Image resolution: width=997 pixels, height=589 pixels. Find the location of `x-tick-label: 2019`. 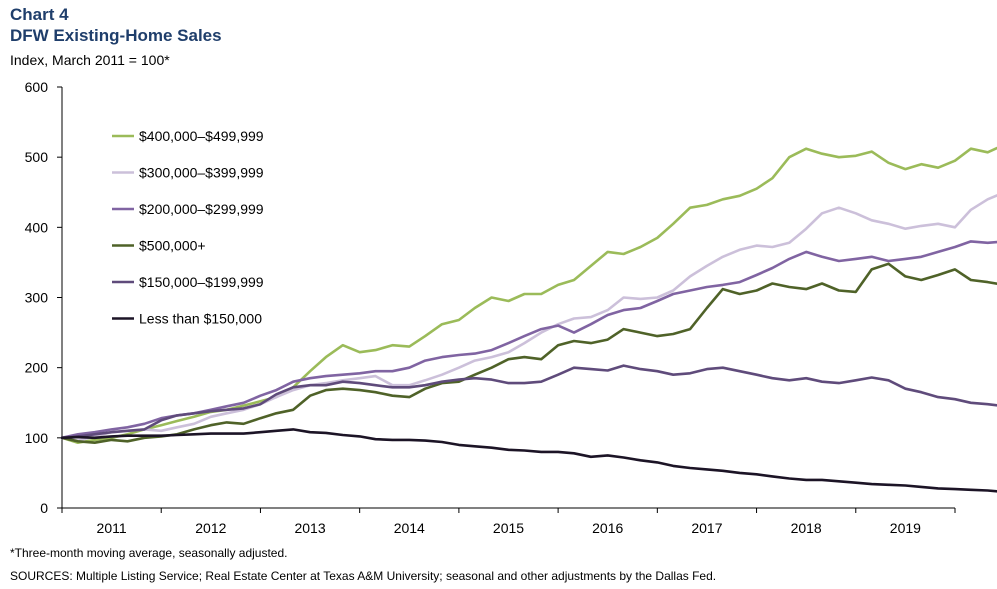

x-tick-label: 2019 is located at coordinates (905, 528).